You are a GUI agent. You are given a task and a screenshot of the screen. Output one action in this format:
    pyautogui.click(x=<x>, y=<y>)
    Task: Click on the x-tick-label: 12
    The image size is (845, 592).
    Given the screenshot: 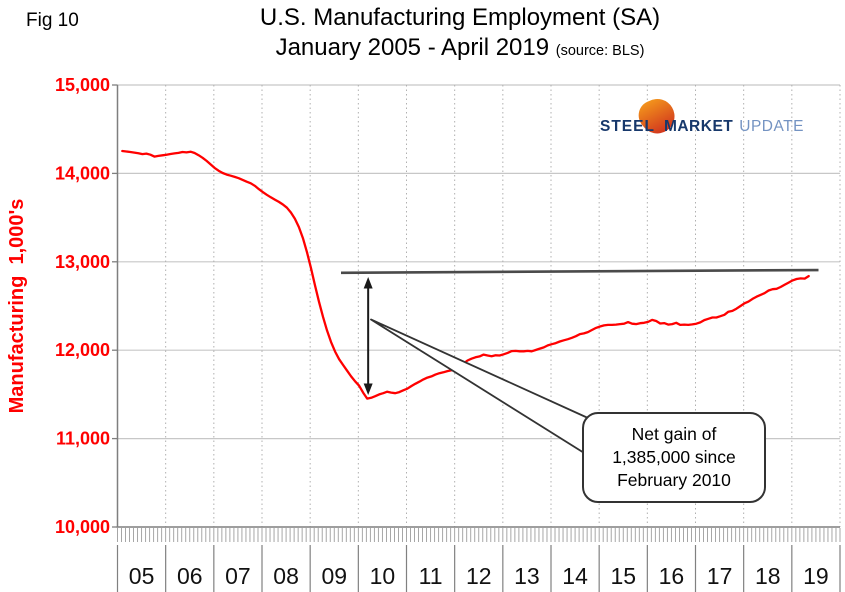 What is the action you would take?
    pyautogui.click(x=479, y=576)
    